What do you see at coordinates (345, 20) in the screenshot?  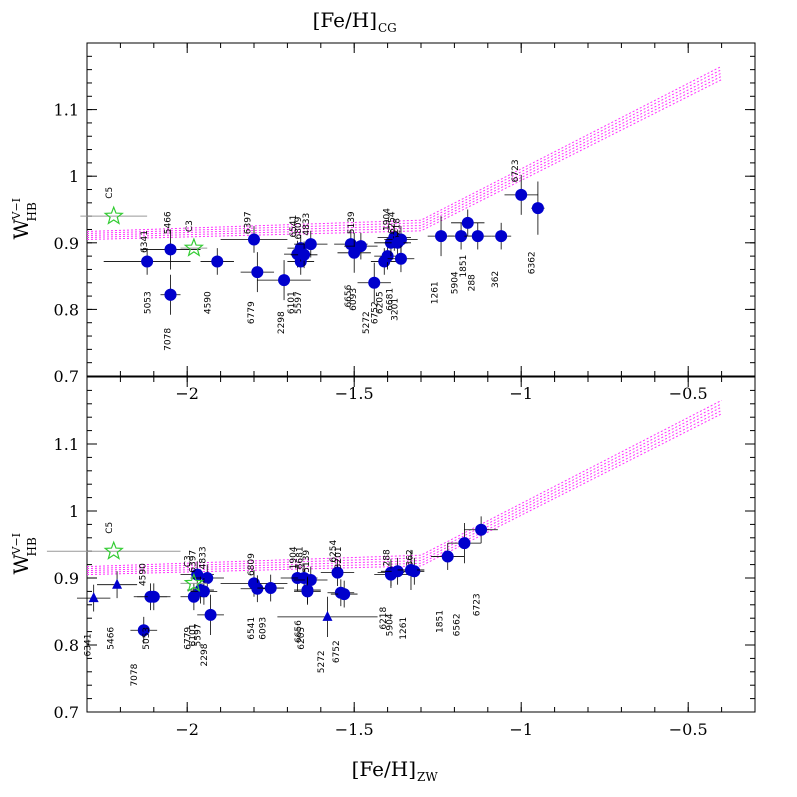 I see `top-axis-title: [Fe/H]` at bounding box center [345, 20].